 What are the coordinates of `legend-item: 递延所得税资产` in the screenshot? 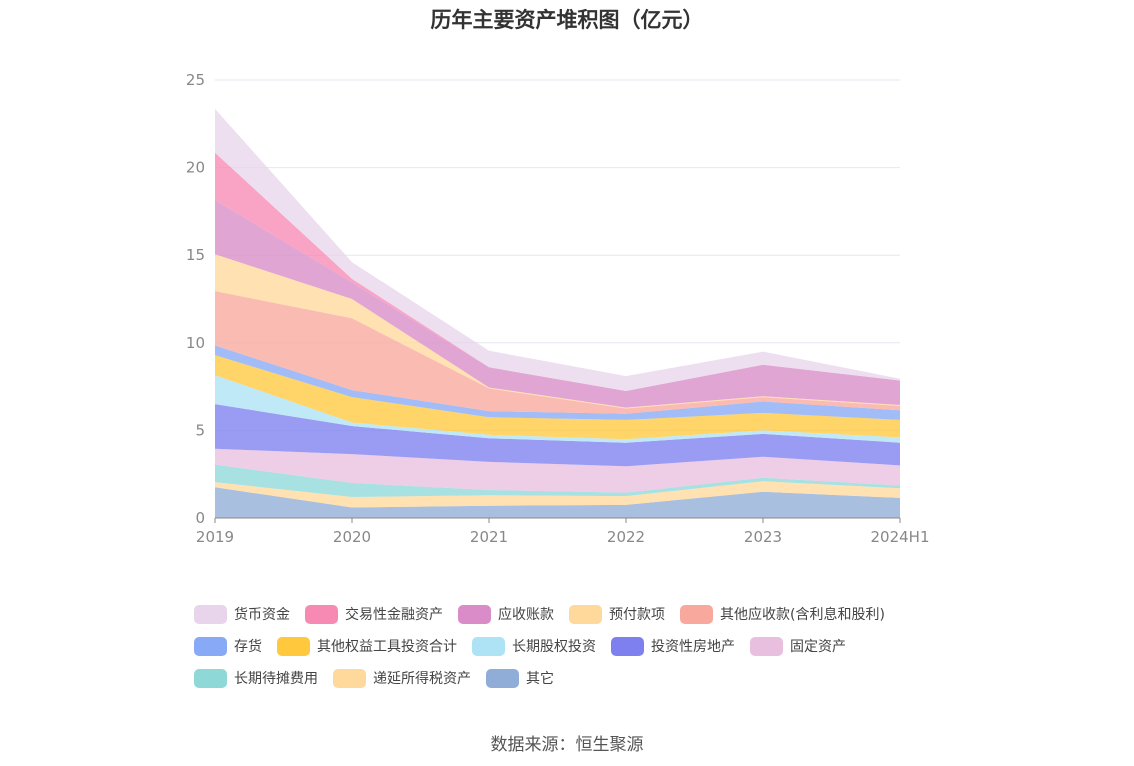 It's located at (402, 678).